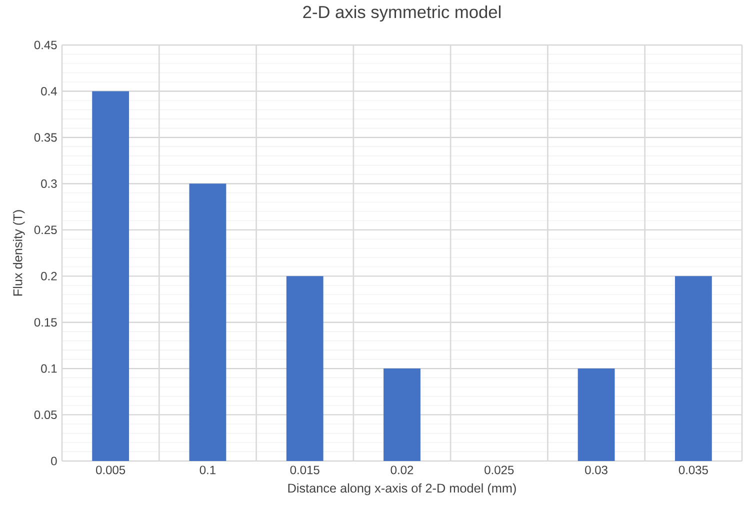  What do you see at coordinates (49, 183) in the screenshot?
I see `y-tick-label: 0.3` at bounding box center [49, 183].